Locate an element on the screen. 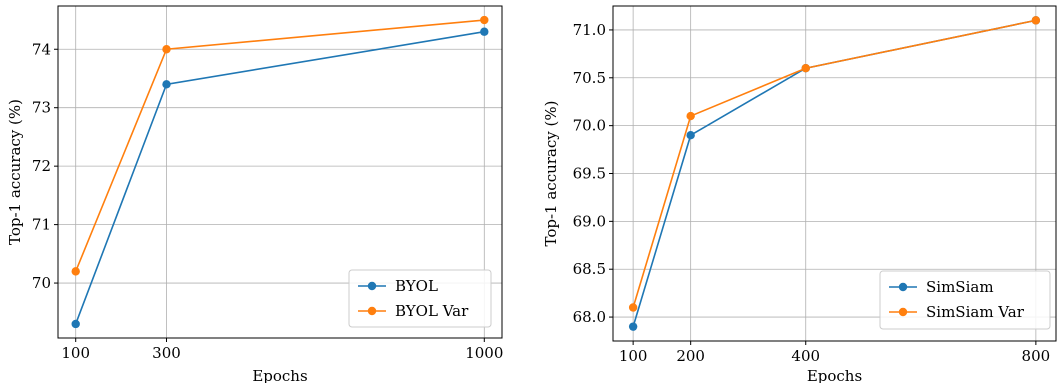 This screenshot has height=383, width=1059. y-tick-label: 71.0 is located at coordinates (589, 30).